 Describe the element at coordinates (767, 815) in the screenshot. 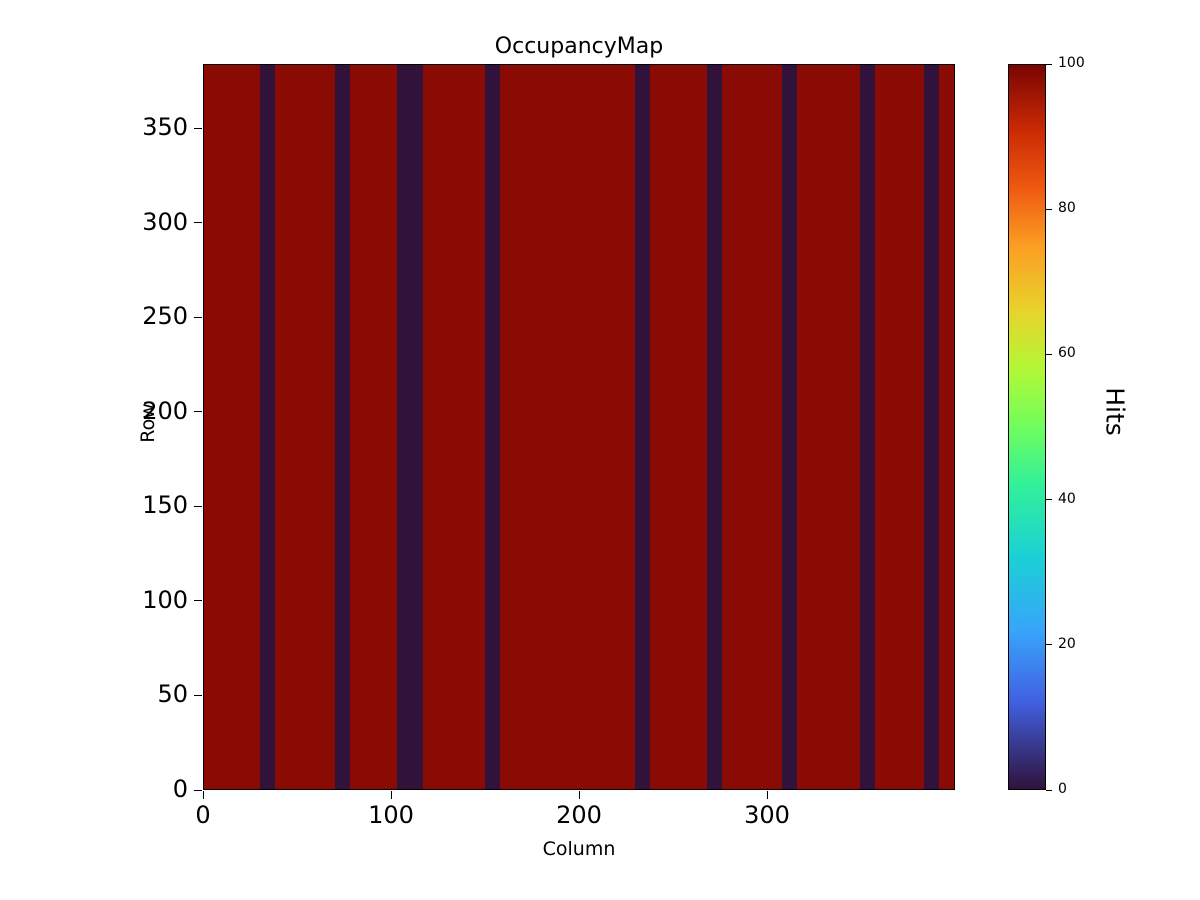

I see `x-tick-label: 300` at that location.